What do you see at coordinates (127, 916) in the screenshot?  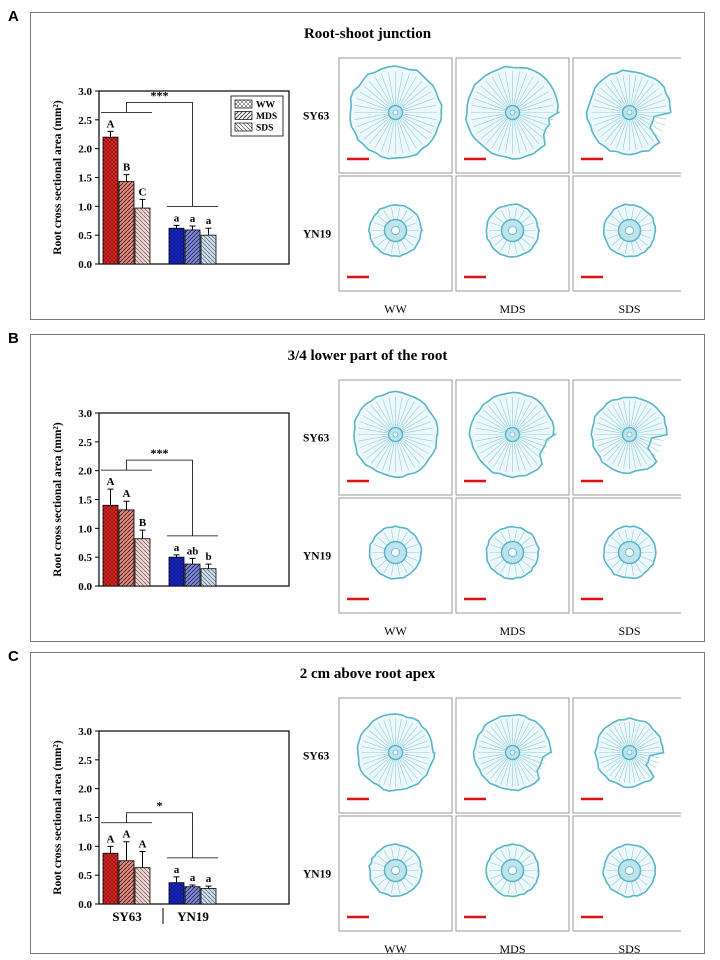 I see `group-label: SY63` at bounding box center [127, 916].